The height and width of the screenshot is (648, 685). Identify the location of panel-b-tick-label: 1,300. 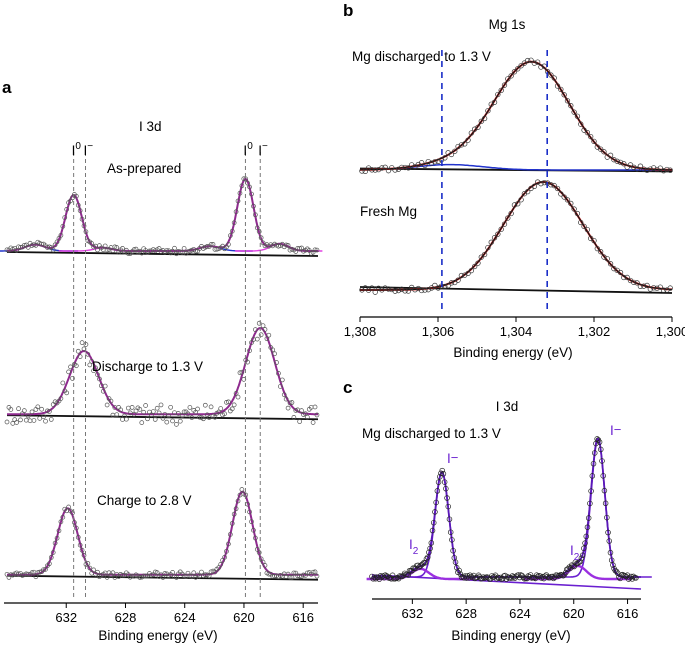
(670, 331).